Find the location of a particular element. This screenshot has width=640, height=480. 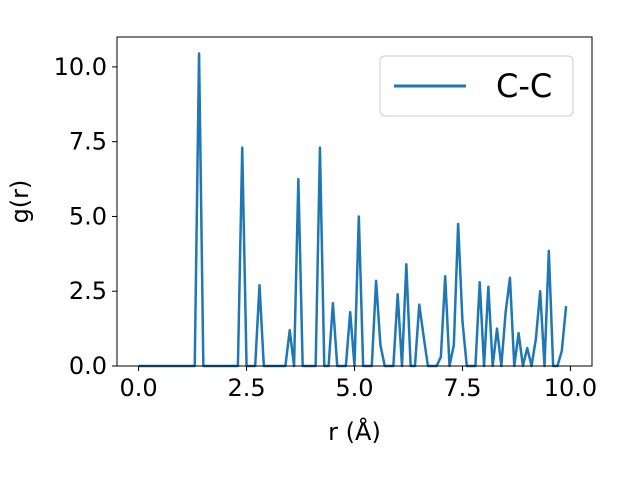

legend: C-C is located at coordinates (476, 86).